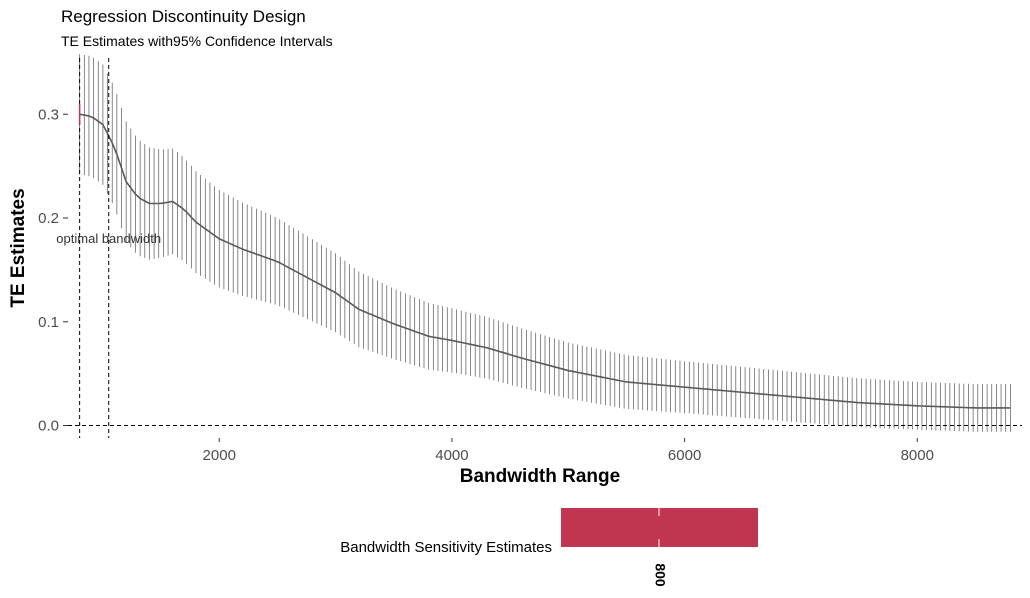  What do you see at coordinates (108, 238) in the screenshot?
I see `optimal-bandwidth-annotation: optimal bandwidth` at bounding box center [108, 238].